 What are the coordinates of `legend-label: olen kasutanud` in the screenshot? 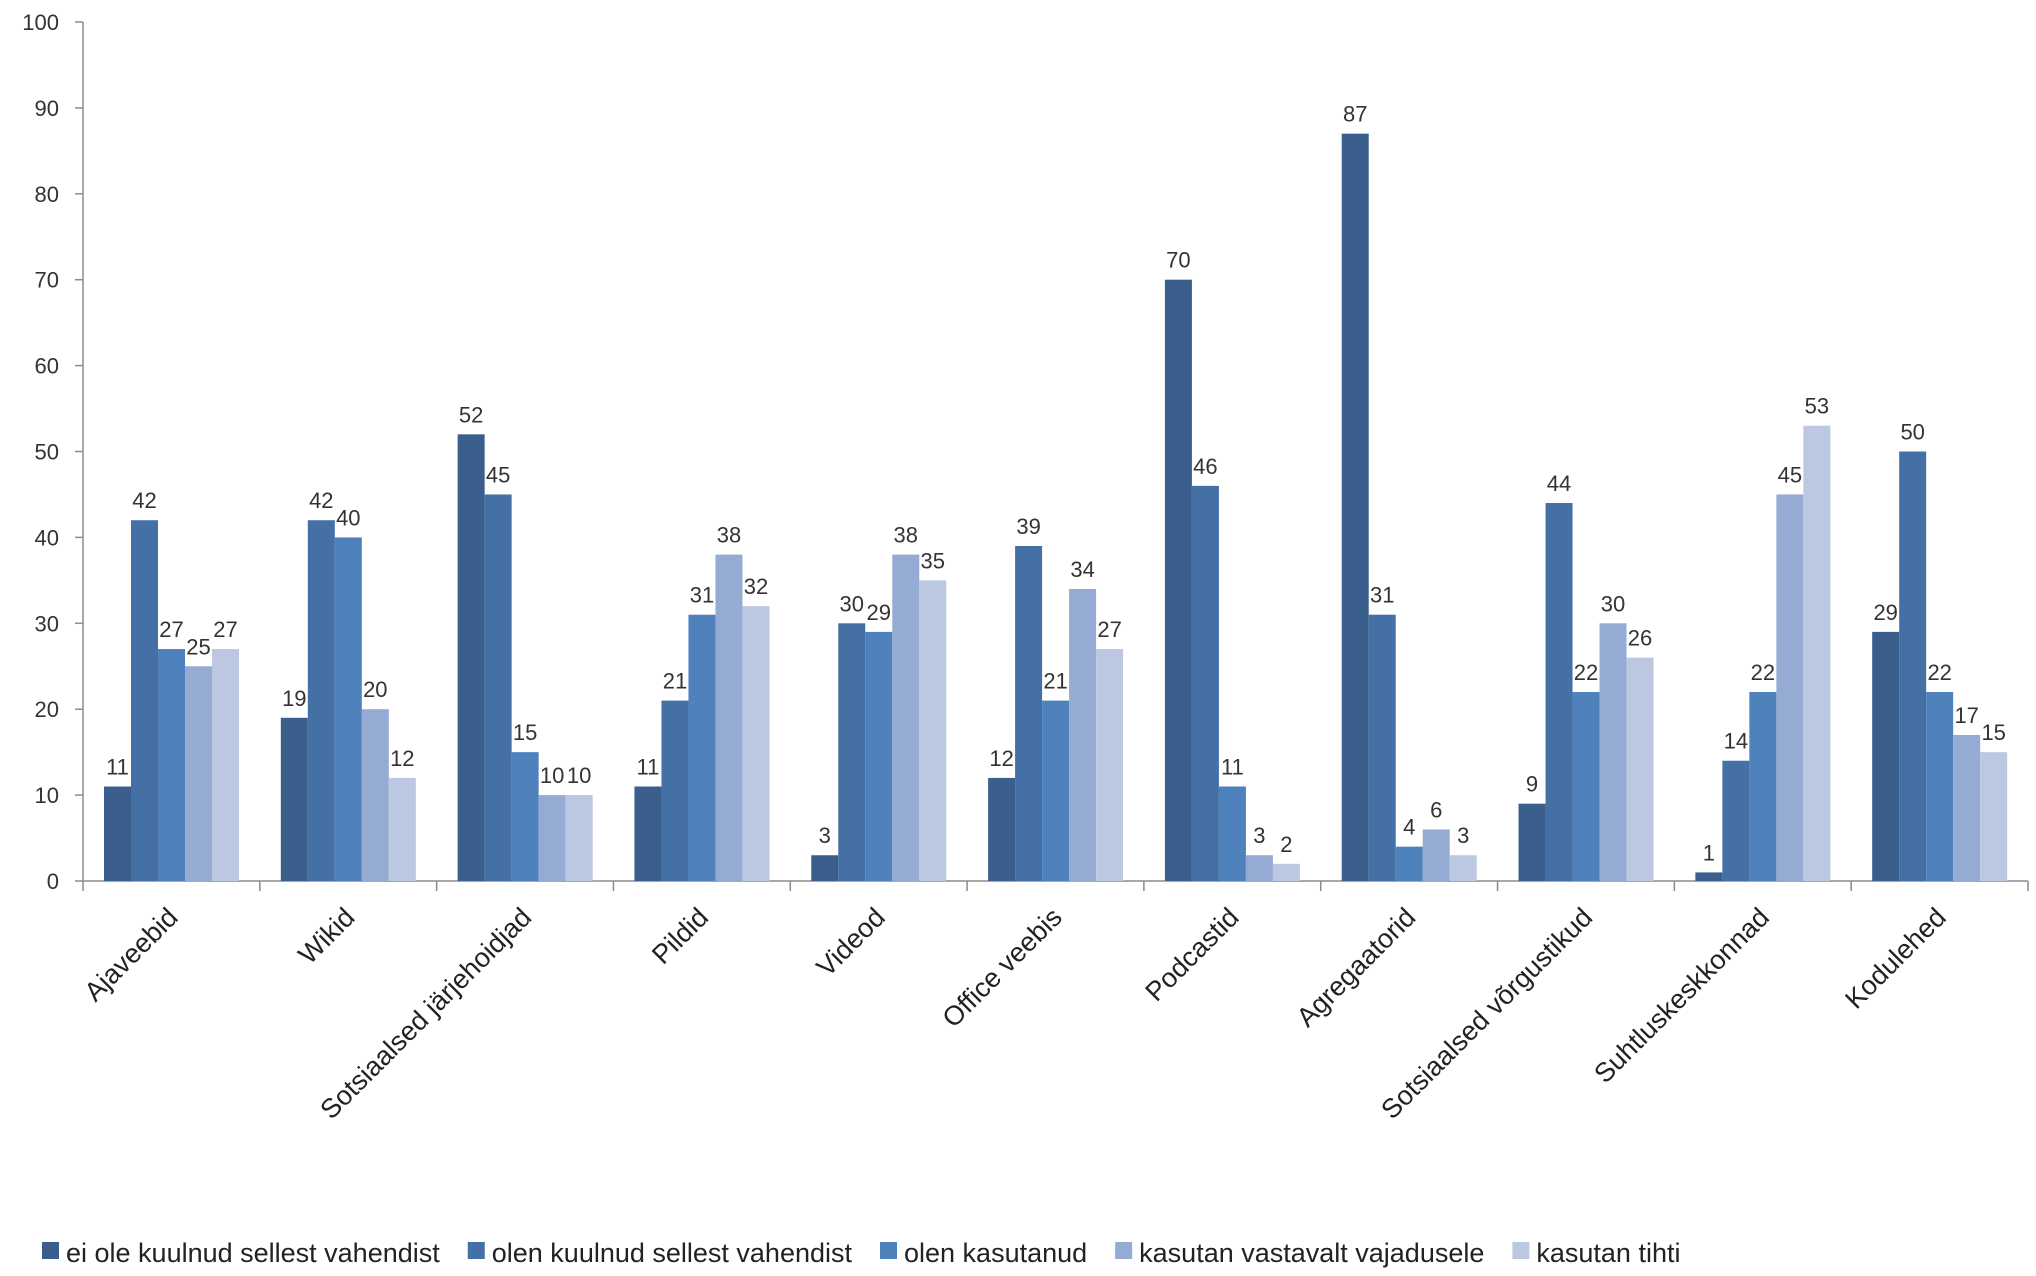 It's located at (995, 1253).